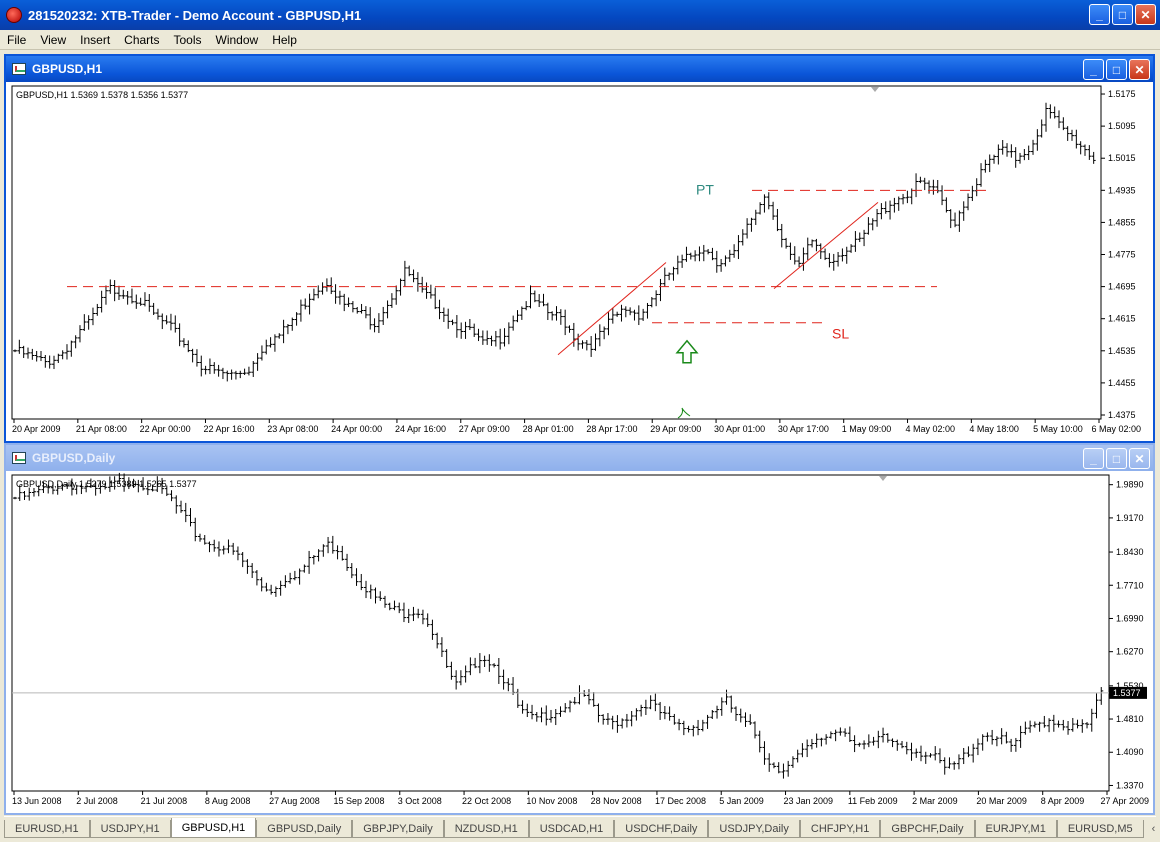 This screenshot has width=1160, height=842. I want to click on tab-eurusd-m5: EURUSD,M5, so click(1100, 829).